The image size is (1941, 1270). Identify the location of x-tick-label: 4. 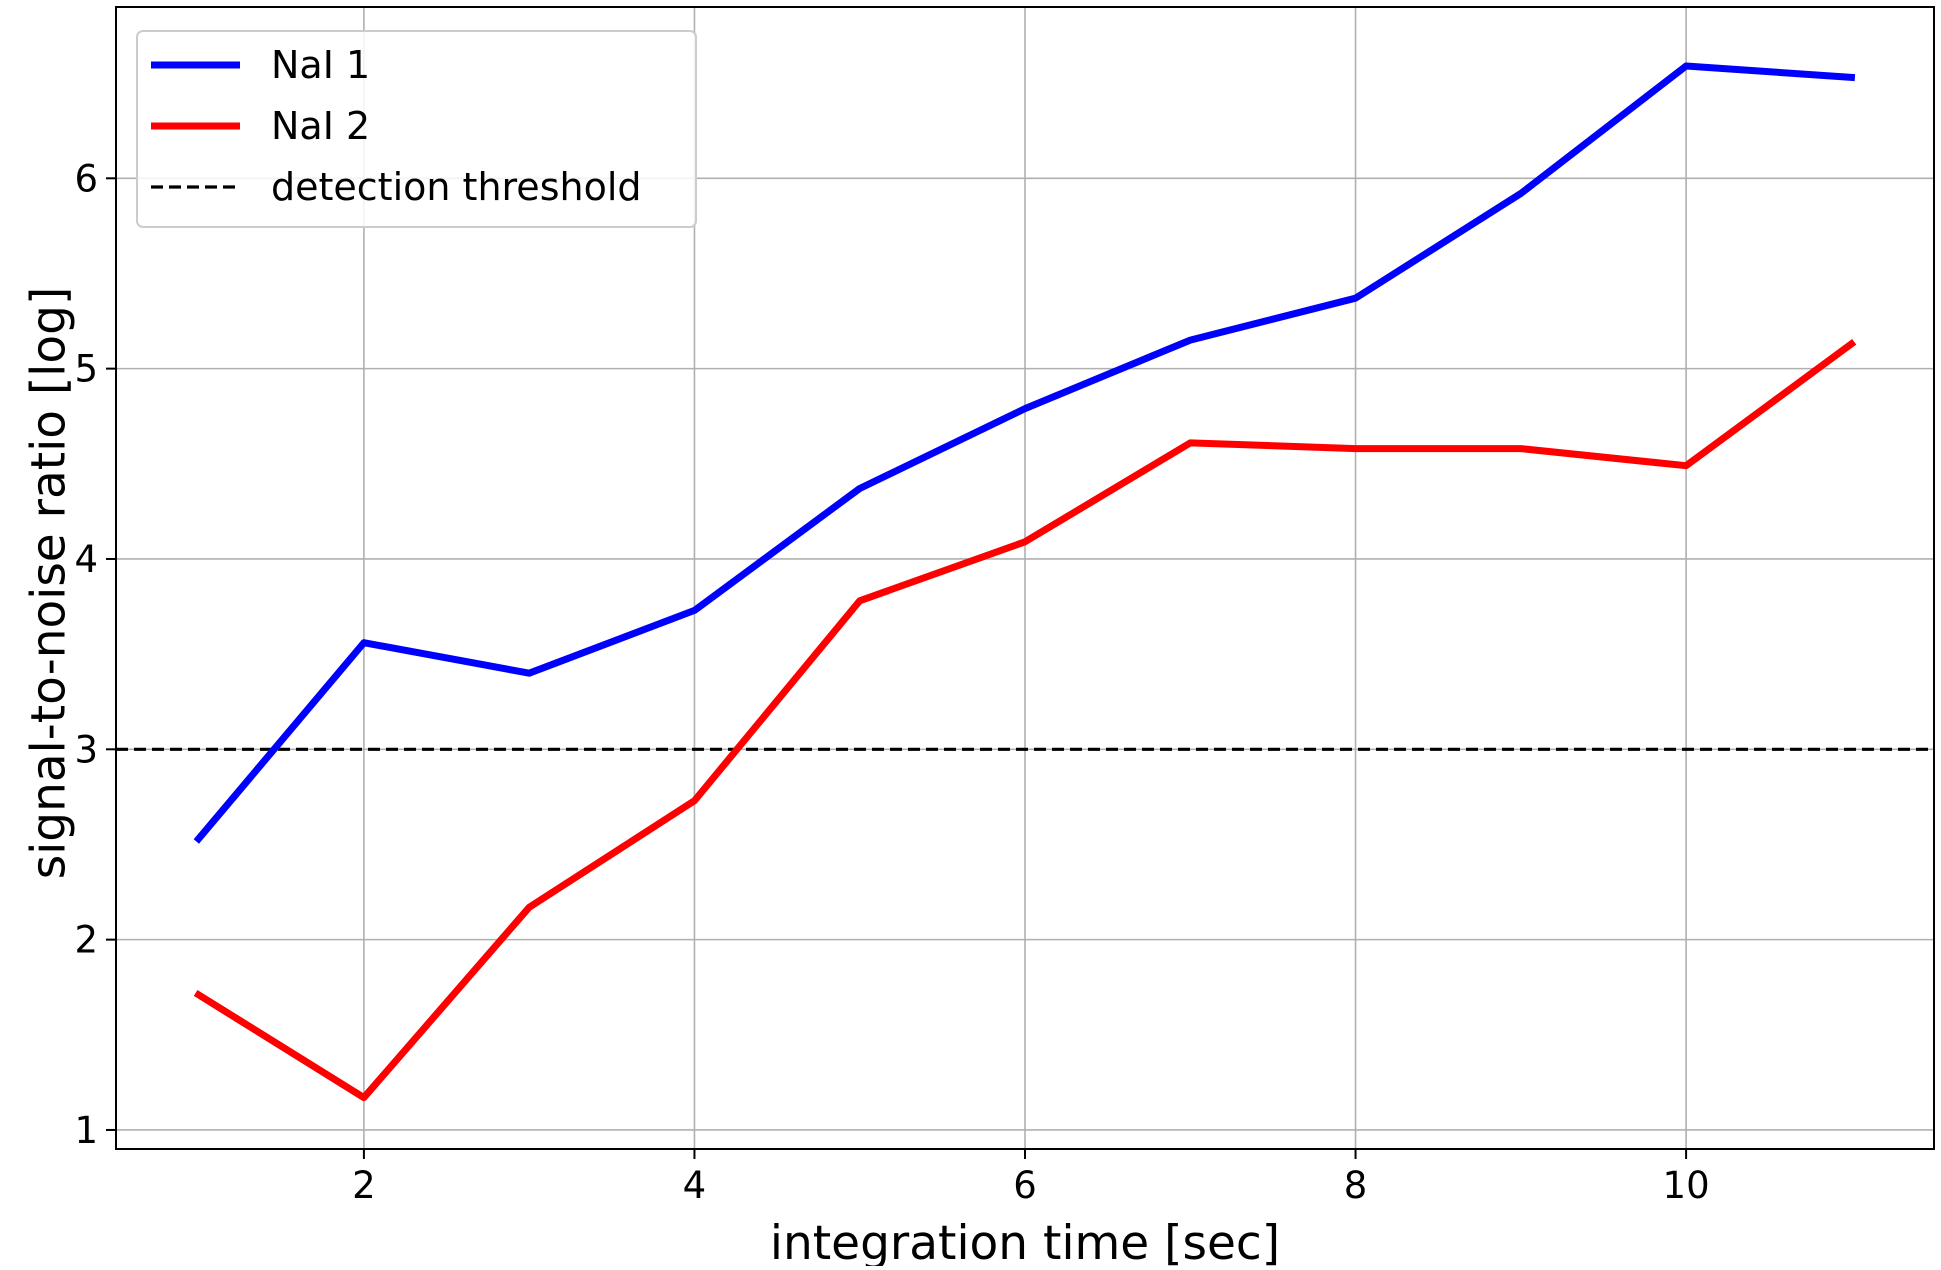
(695, 1185).